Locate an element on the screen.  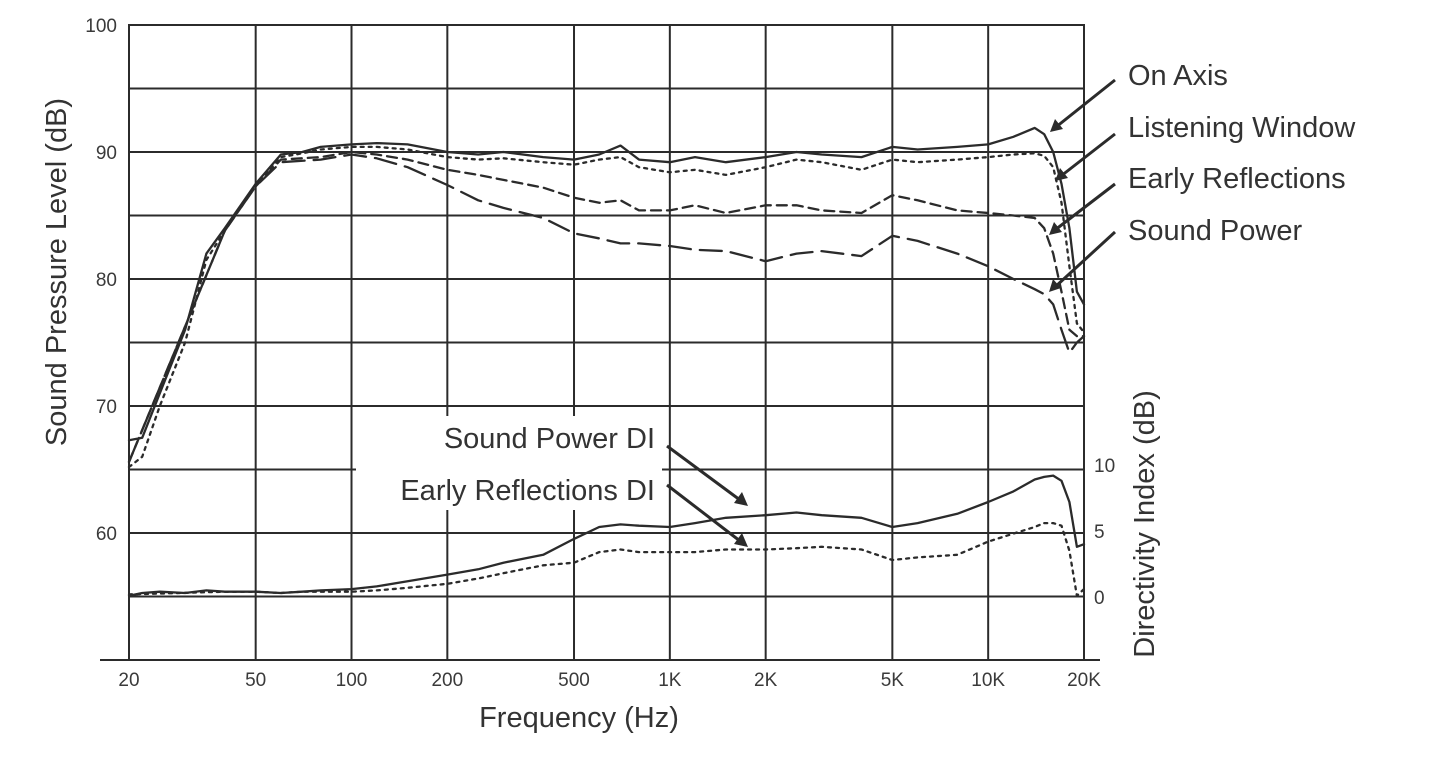
legend-label-listening-window: Listening Window is located at coordinates (1242, 128).